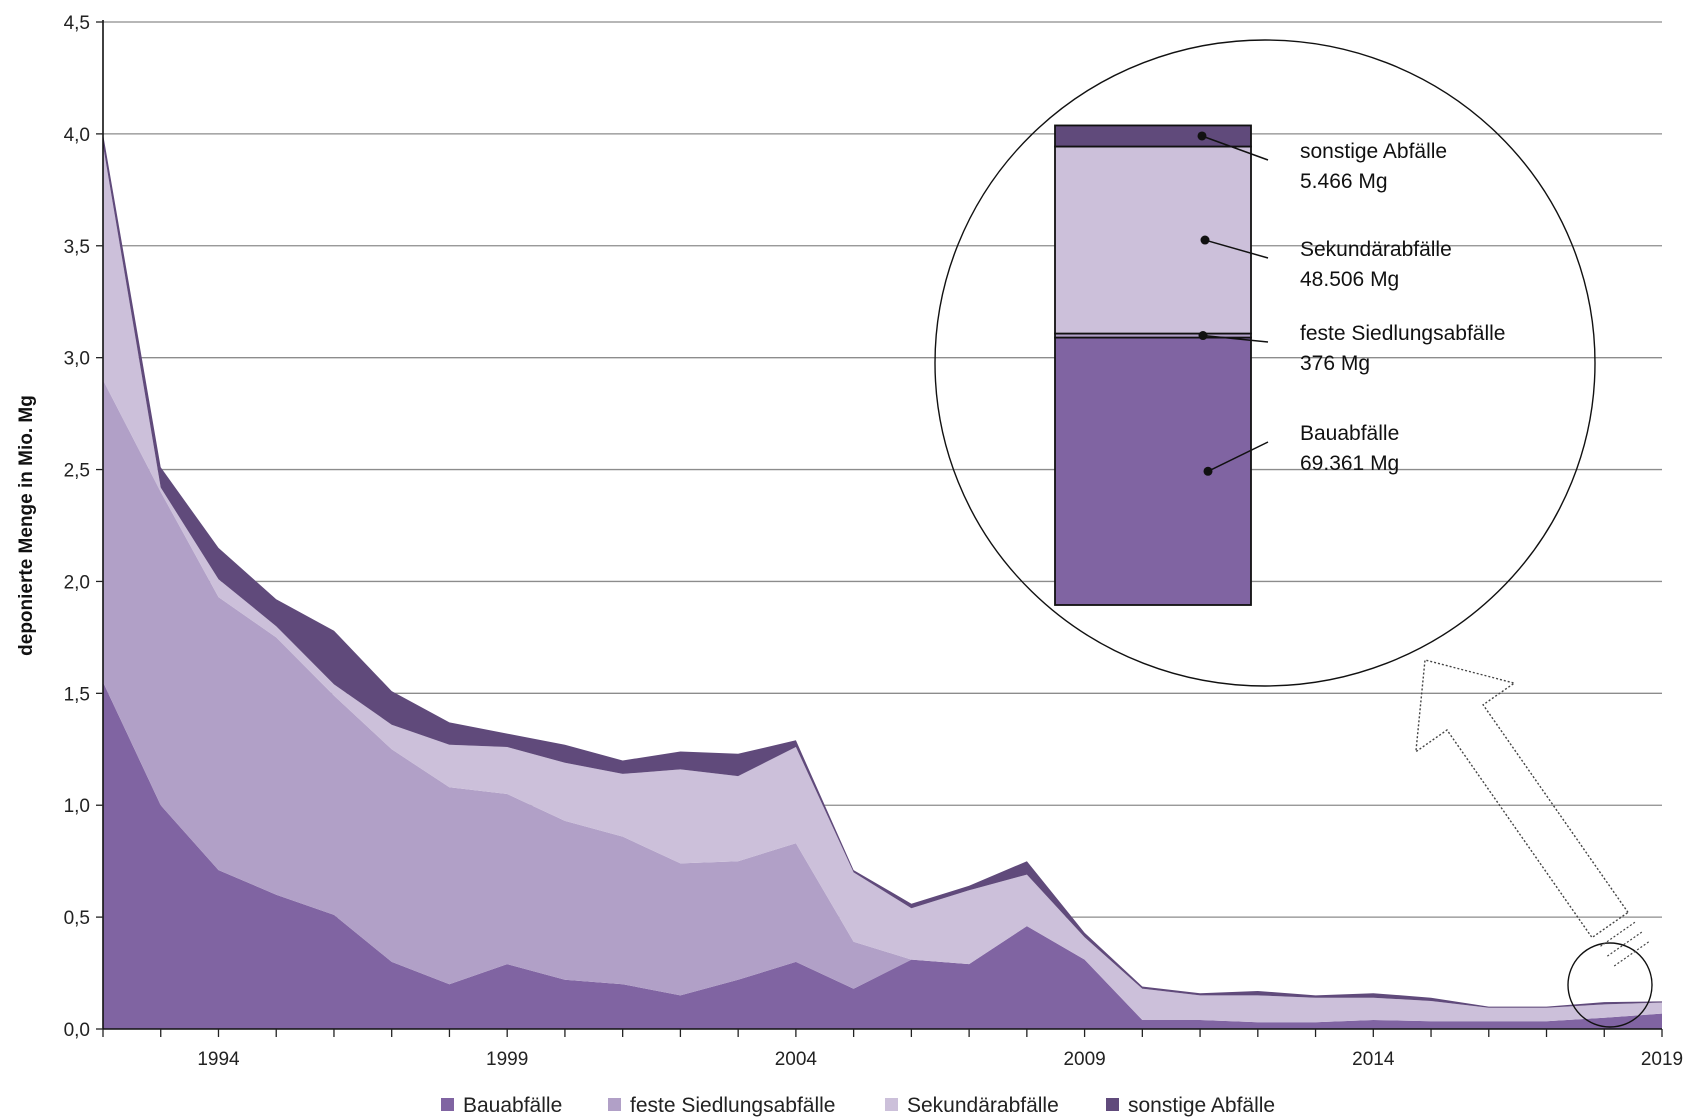  What do you see at coordinates (77, 918) in the screenshot?
I see `y-tick-label: 0,5` at bounding box center [77, 918].